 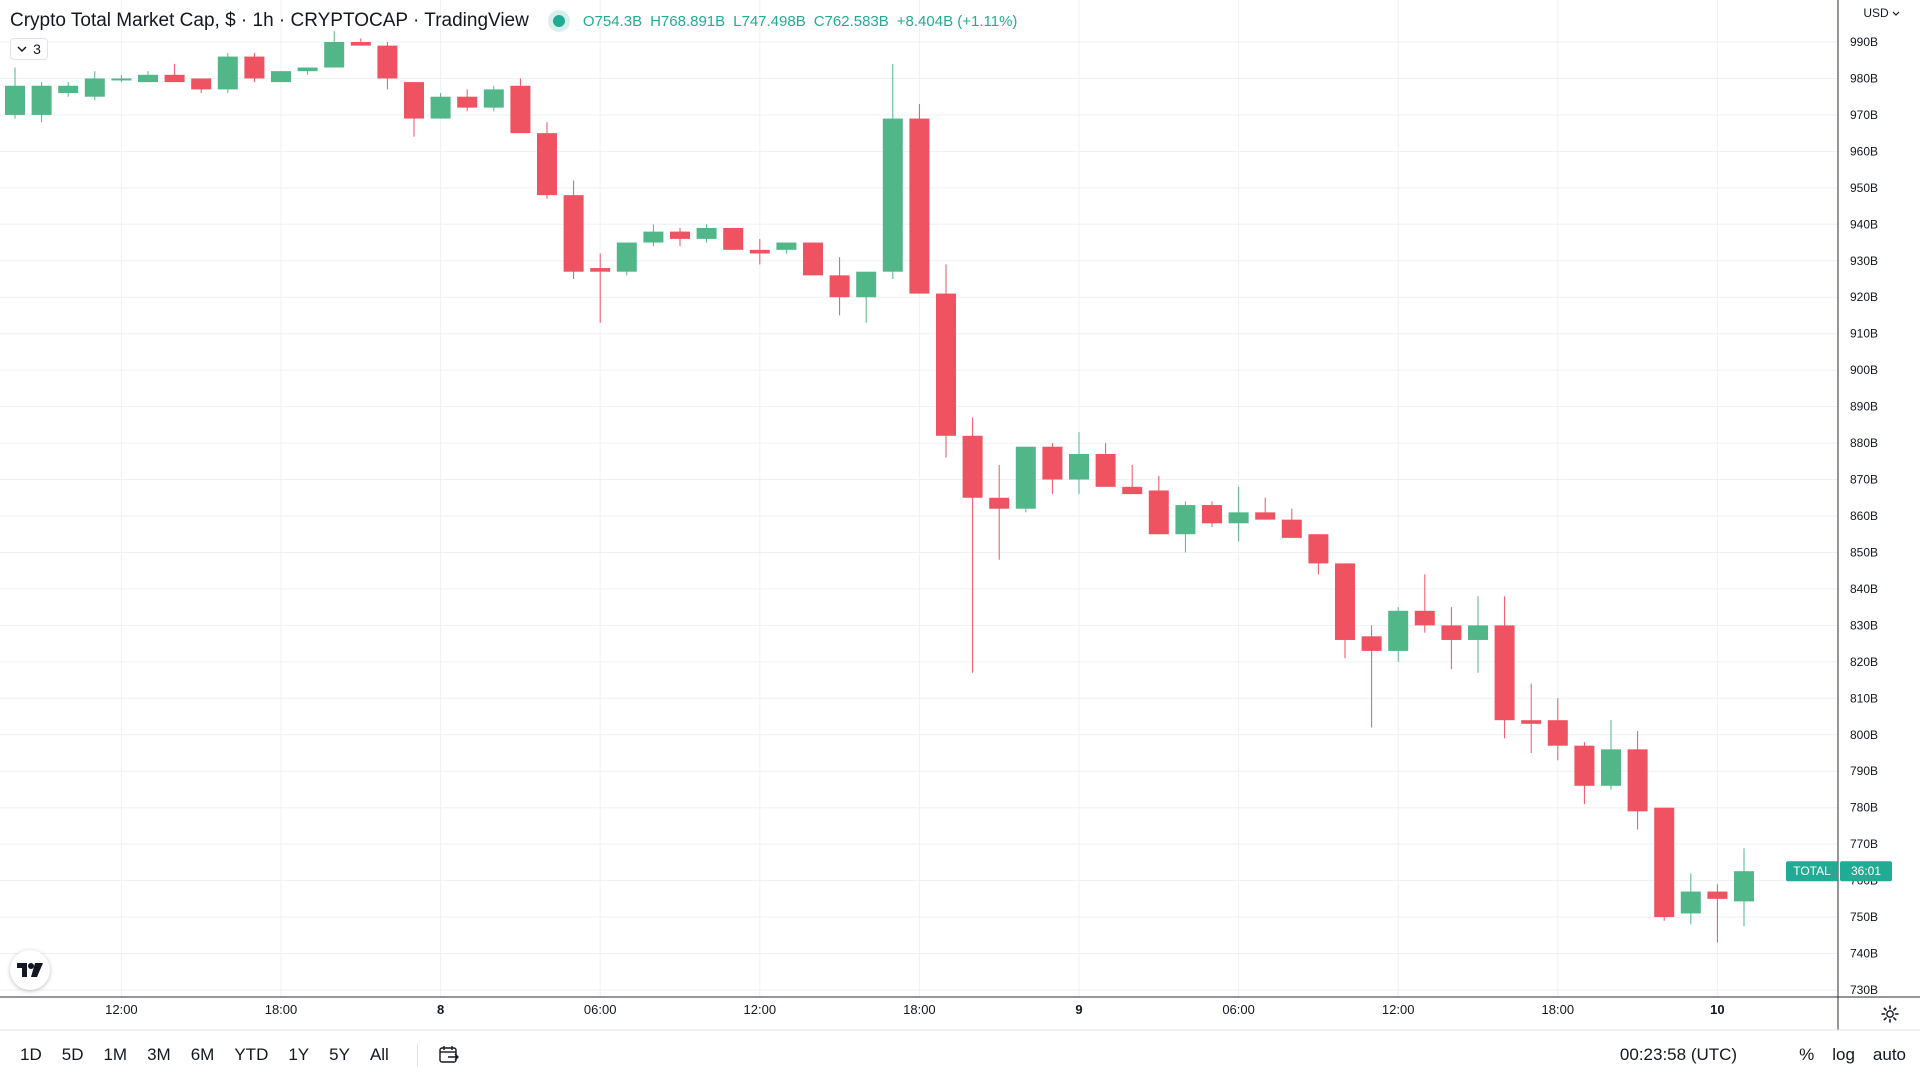 I want to click on auto-scale-toggle: auto, so click(x=1889, y=1054).